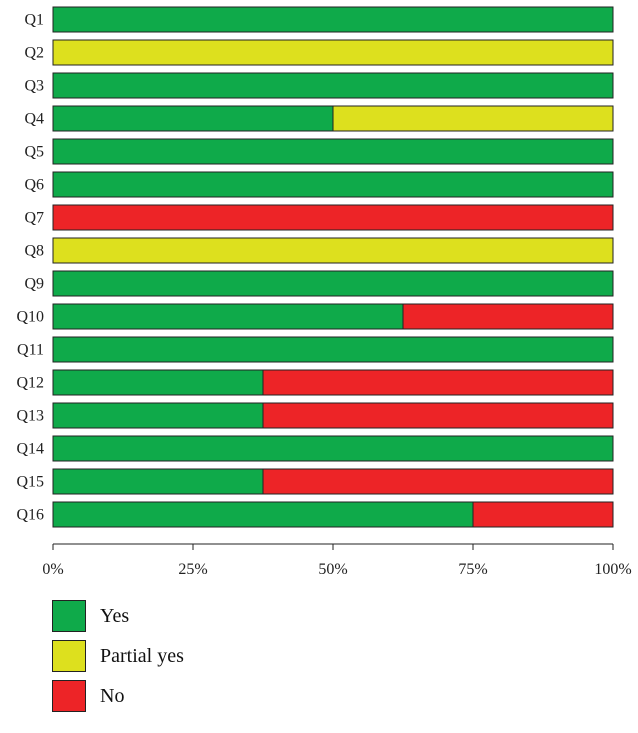 The image size is (638, 733). I want to click on category-label: Q13, so click(30, 416).